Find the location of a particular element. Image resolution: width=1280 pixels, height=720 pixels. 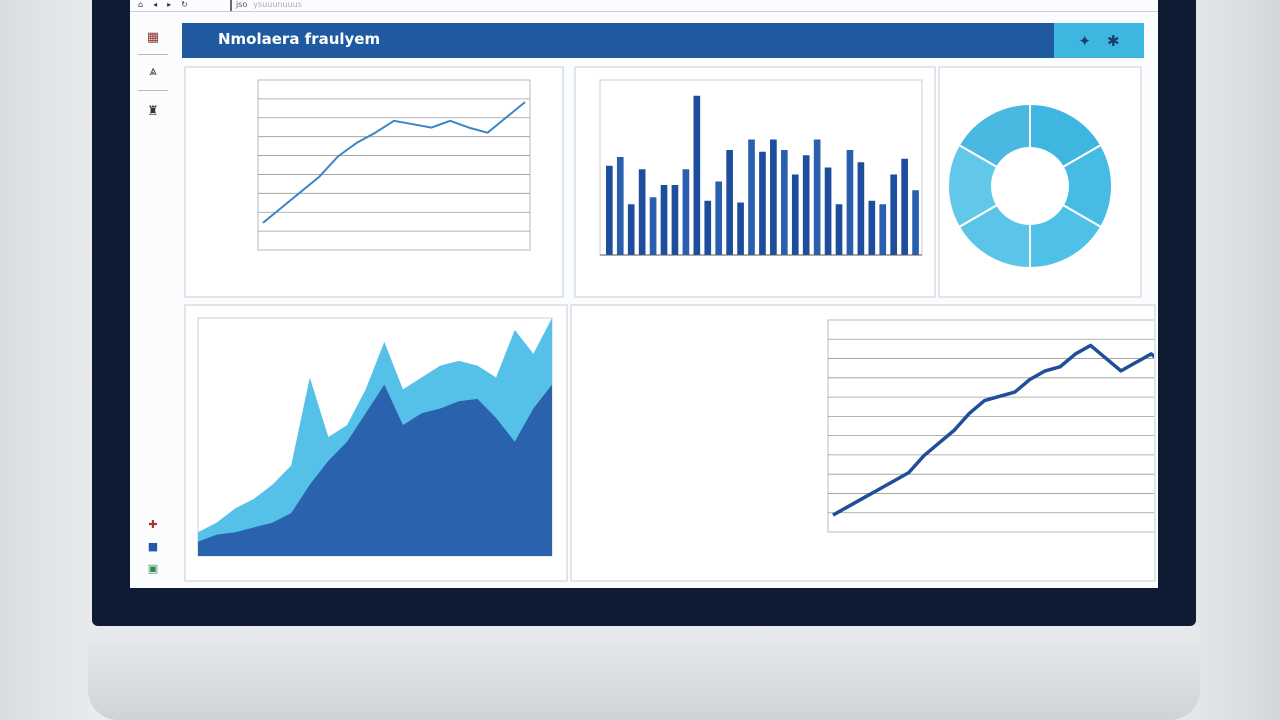

chart-icon: ⩓ is located at coordinates (153, 71).